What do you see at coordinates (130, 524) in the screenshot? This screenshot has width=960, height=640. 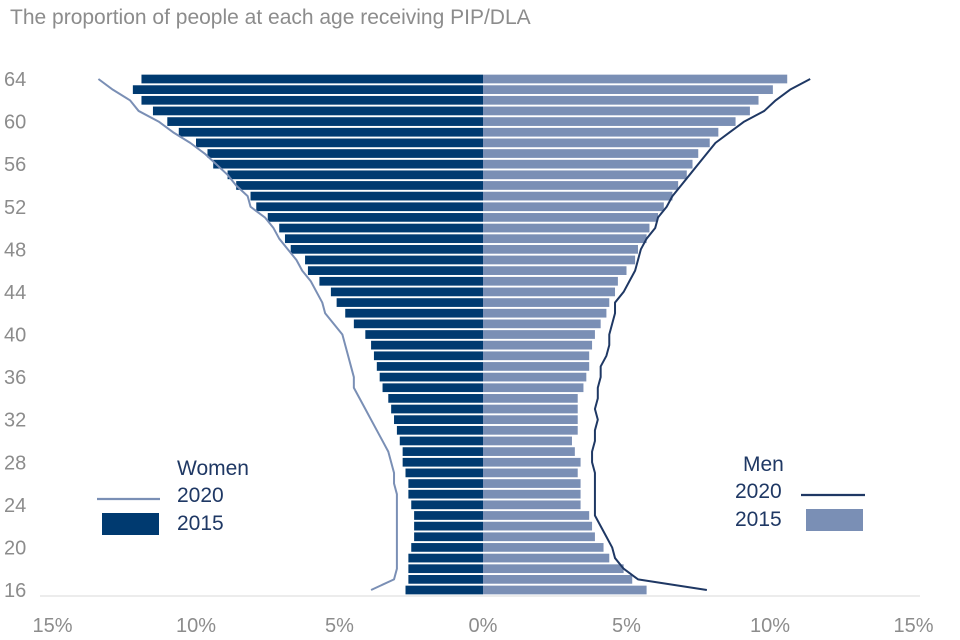 I see `legend-women-2015-swatch` at bounding box center [130, 524].